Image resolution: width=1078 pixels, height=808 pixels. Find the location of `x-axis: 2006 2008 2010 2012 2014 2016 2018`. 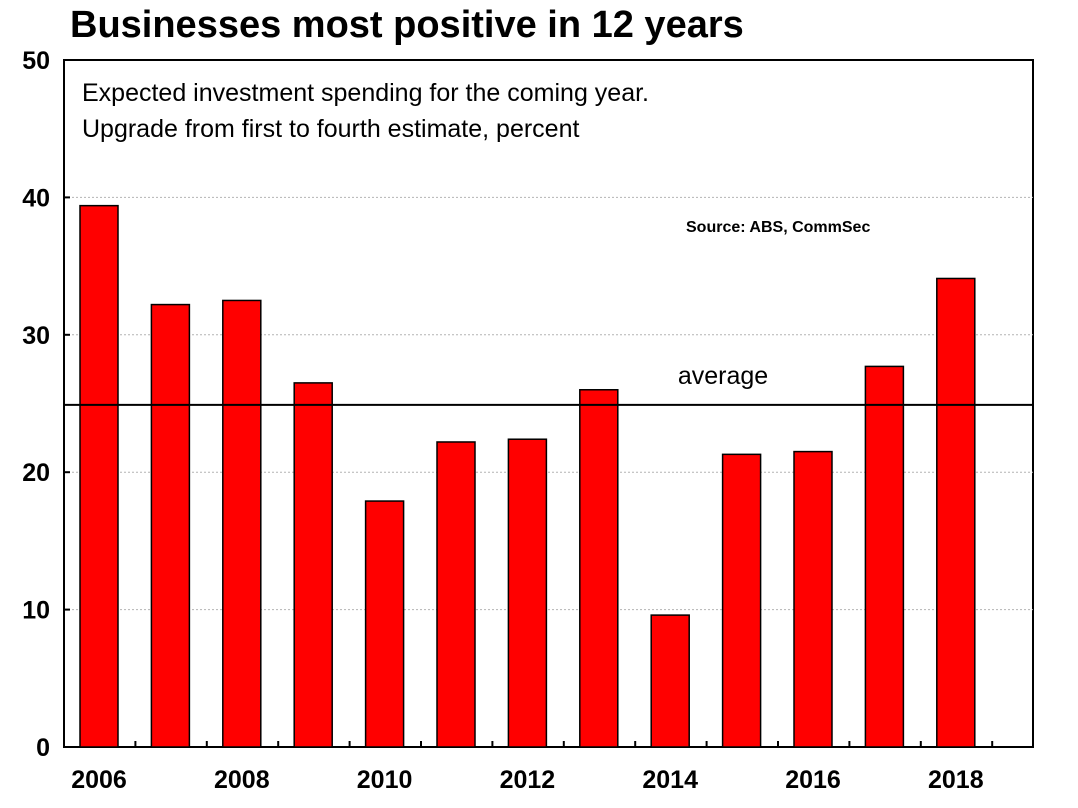

x-axis: 2006 2008 2010 2012 2014 2016 2018 is located at coordinates (532, 767).